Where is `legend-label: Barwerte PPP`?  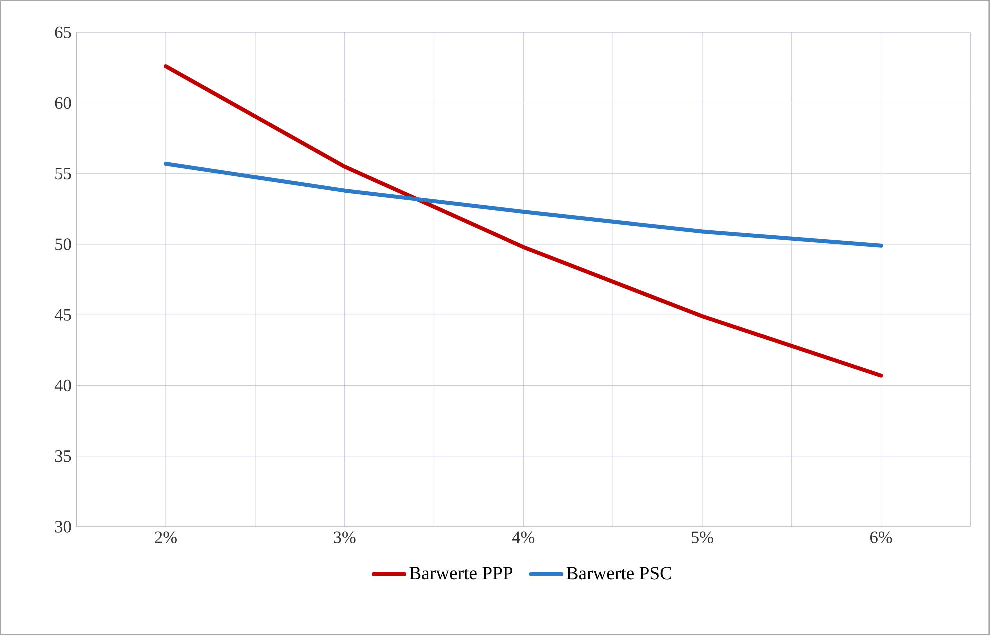 legend-label: Barwerte PPP is located at coordinates (461, 573).